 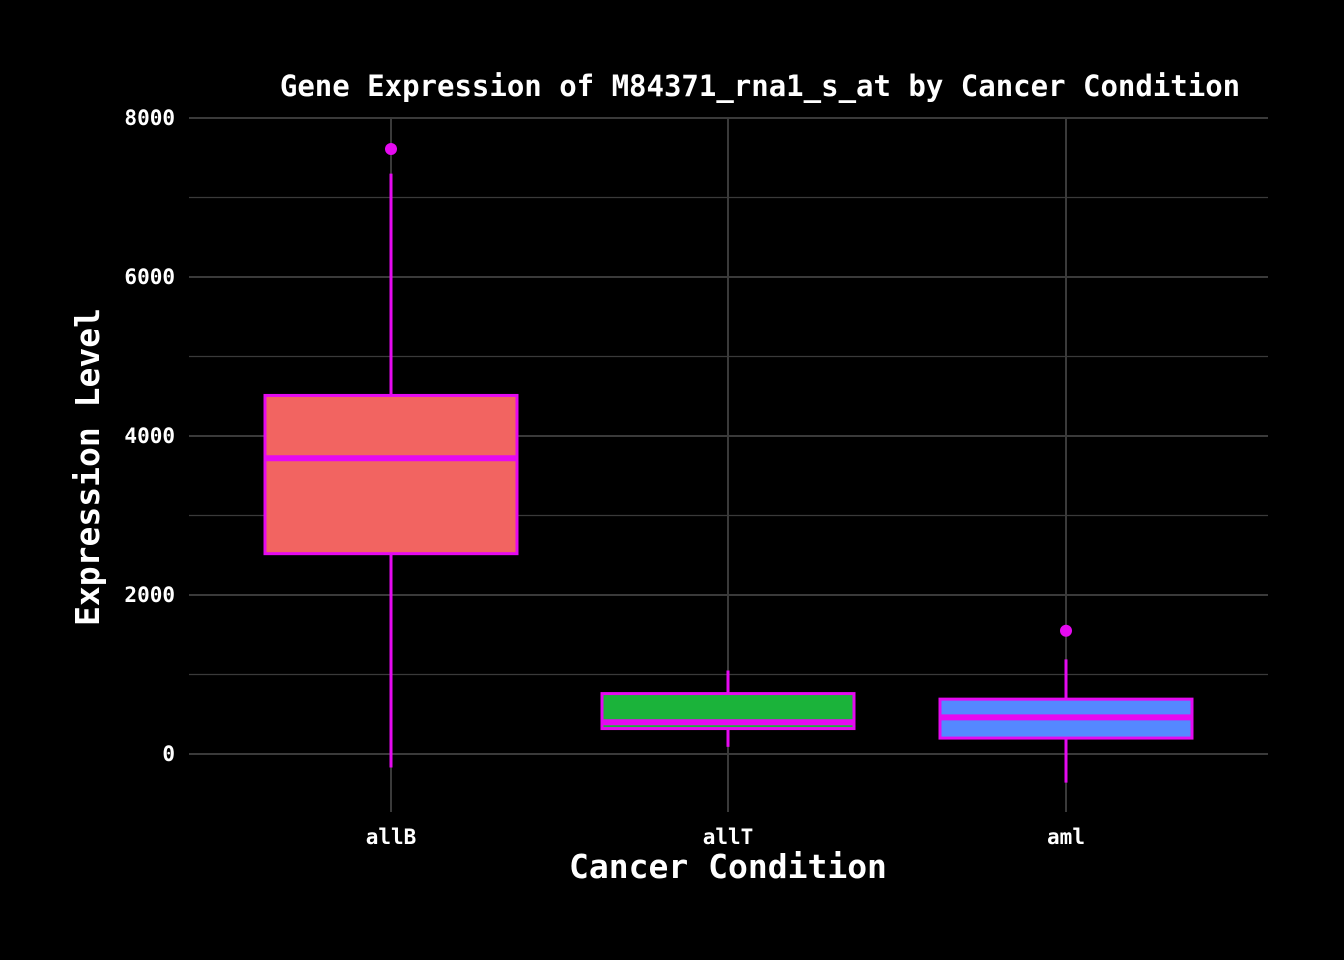 I want to click on x-tick-label: allB, so click(x=391, y=837).